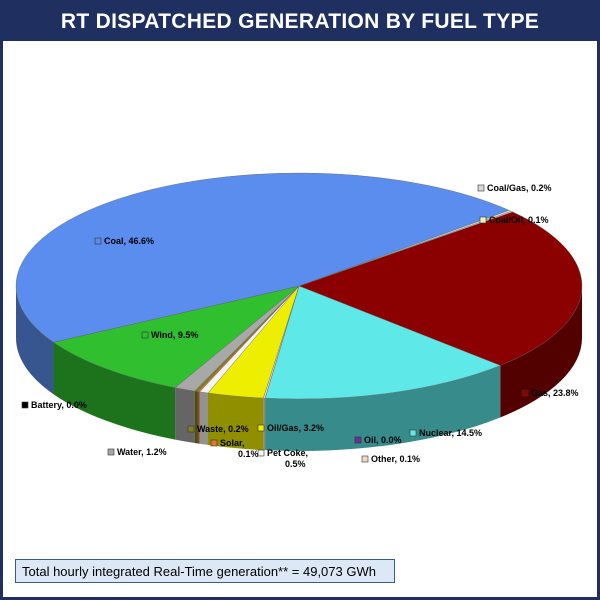 This screenshot has height=600, width=600. I want to click on data-label-line: Oil/Gas, 3.2%, so click(295, 428).